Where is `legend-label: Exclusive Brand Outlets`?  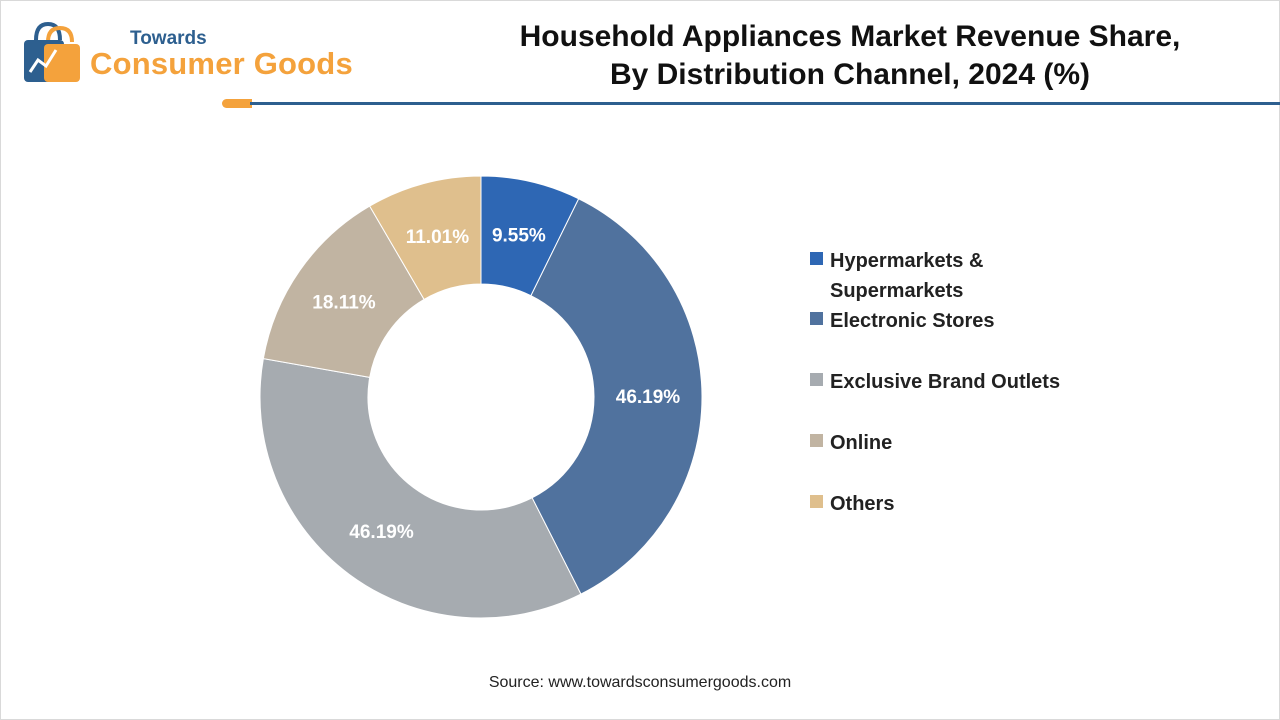 legend-label: Exclusive Brand Outlets is located at coordinates (945, 382).